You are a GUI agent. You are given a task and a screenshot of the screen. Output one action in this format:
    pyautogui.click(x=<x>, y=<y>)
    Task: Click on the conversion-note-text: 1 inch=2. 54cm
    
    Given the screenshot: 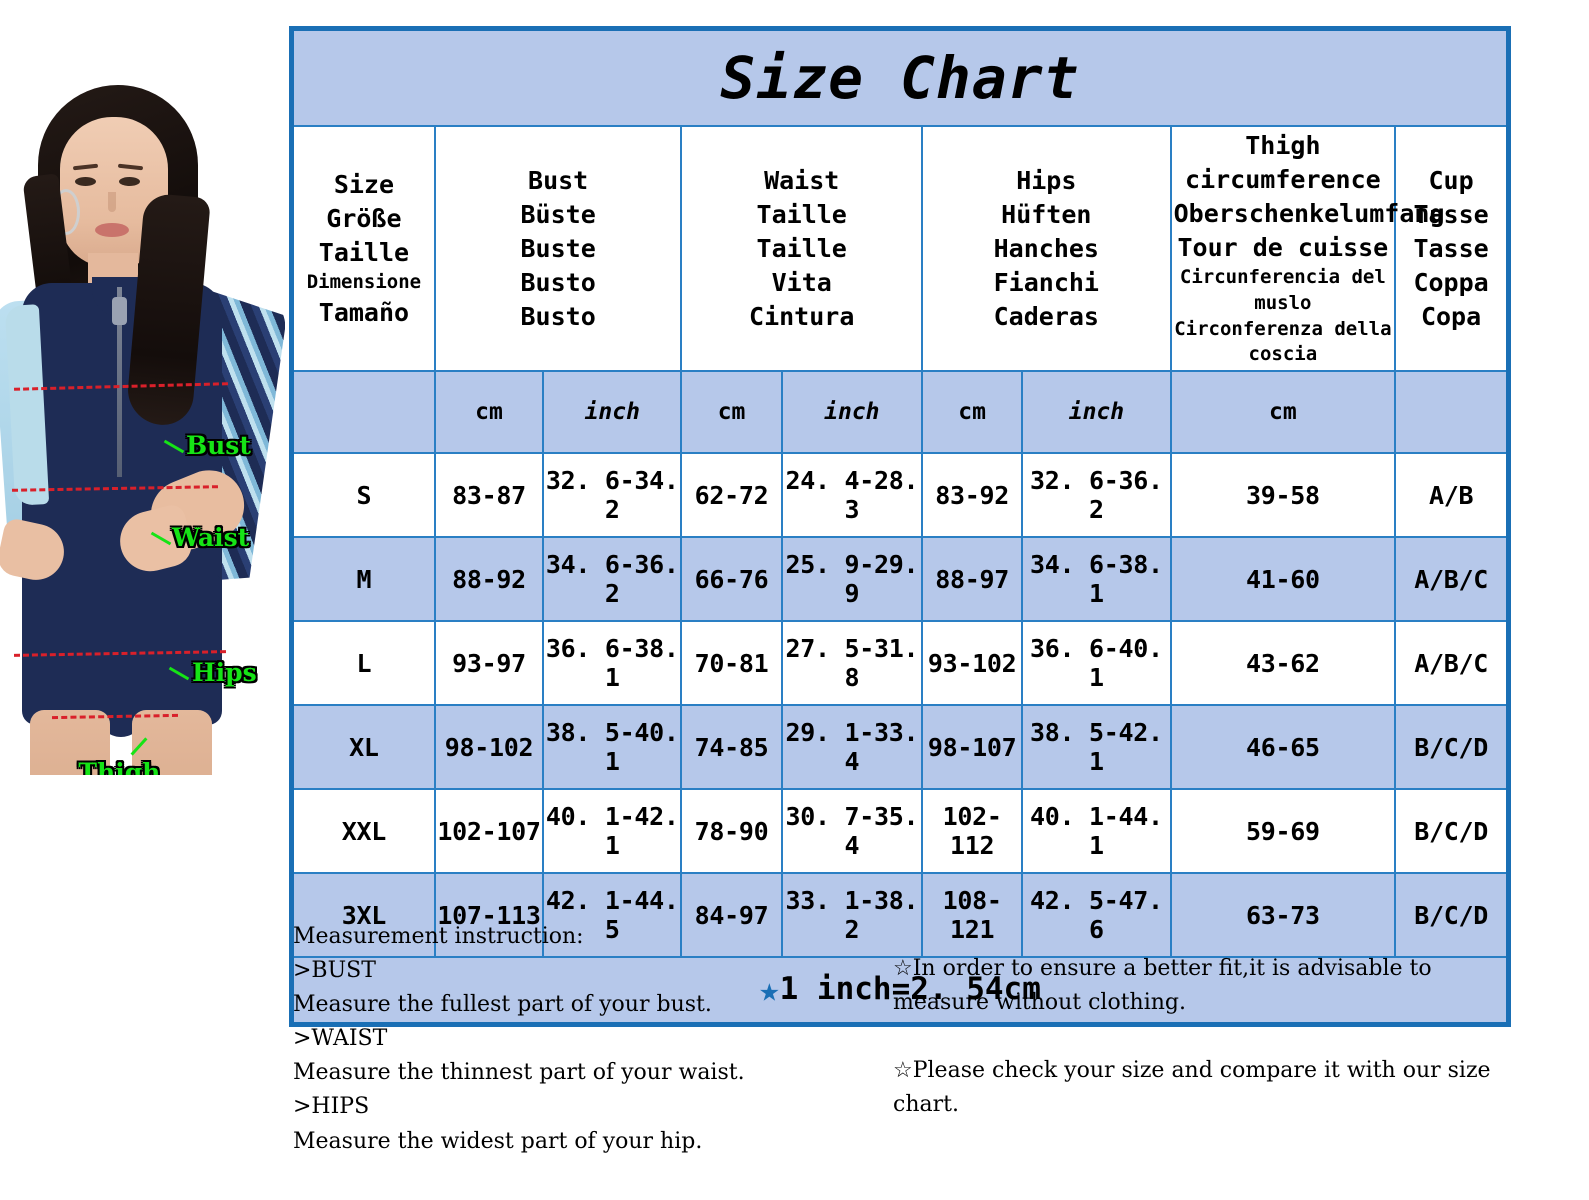 What is the action you would take?
    pyautogui.click(x=910, y=989)
    